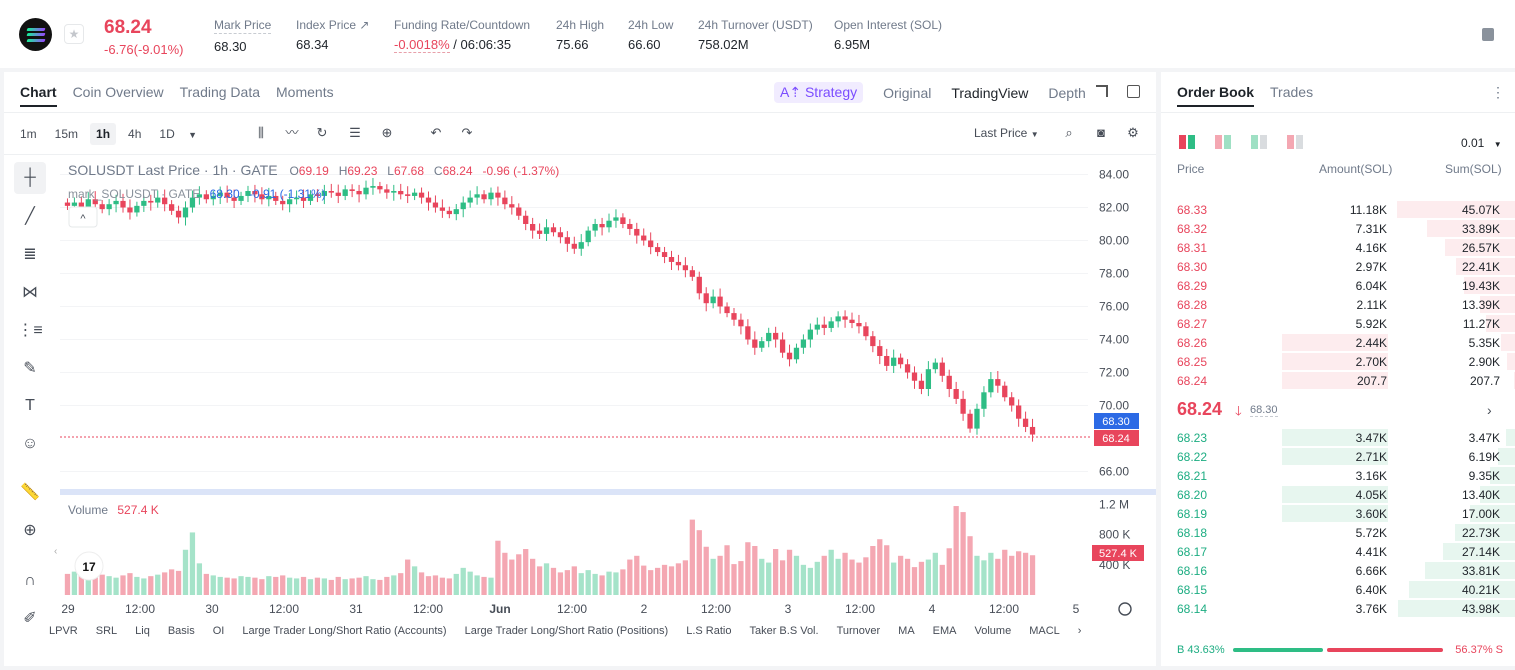 The image size is (1515, 670). I want to click on tab-order-book: Order Book, so click(1216, 95).